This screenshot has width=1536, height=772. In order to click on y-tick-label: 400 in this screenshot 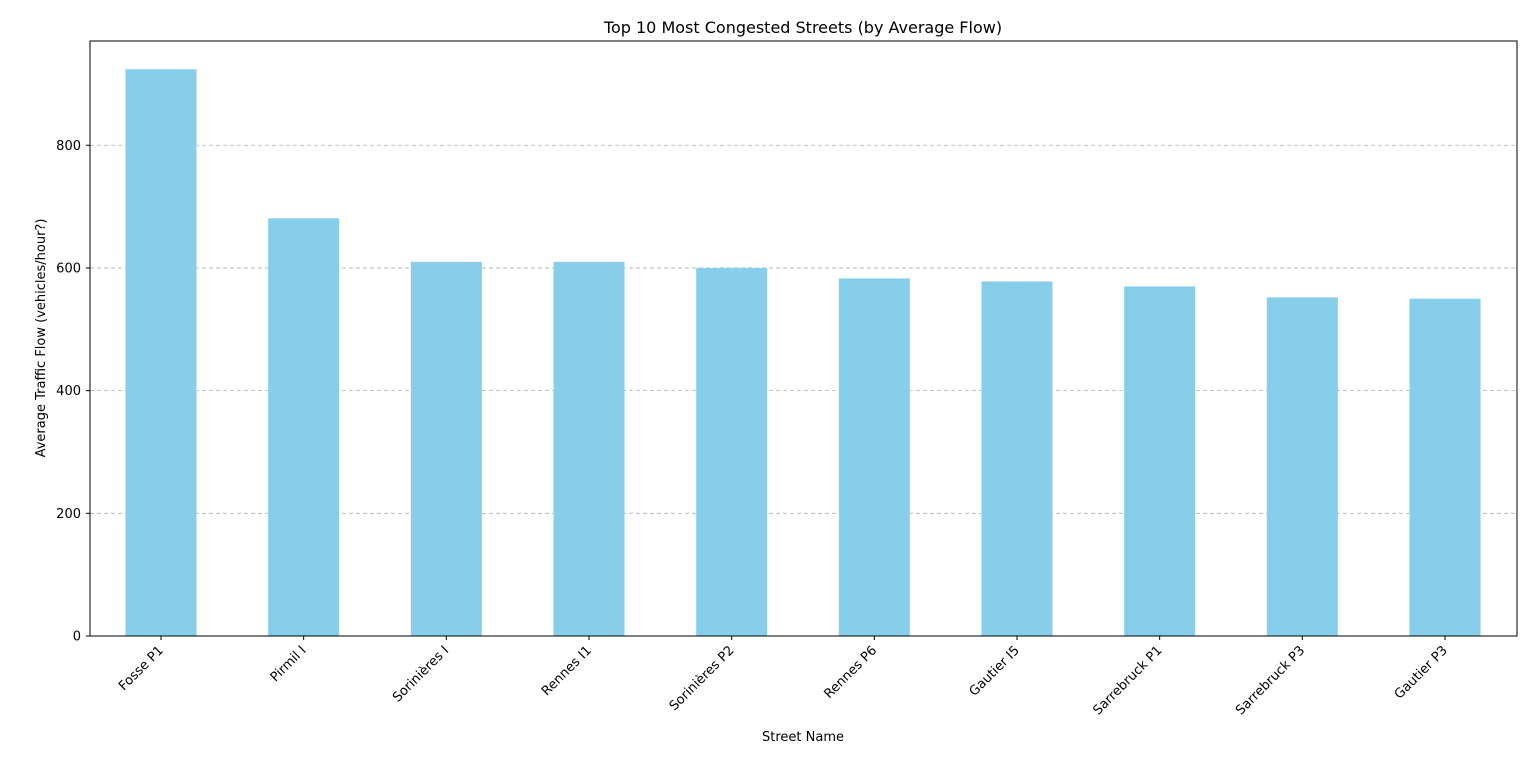, I will do `click(68, 391)`.